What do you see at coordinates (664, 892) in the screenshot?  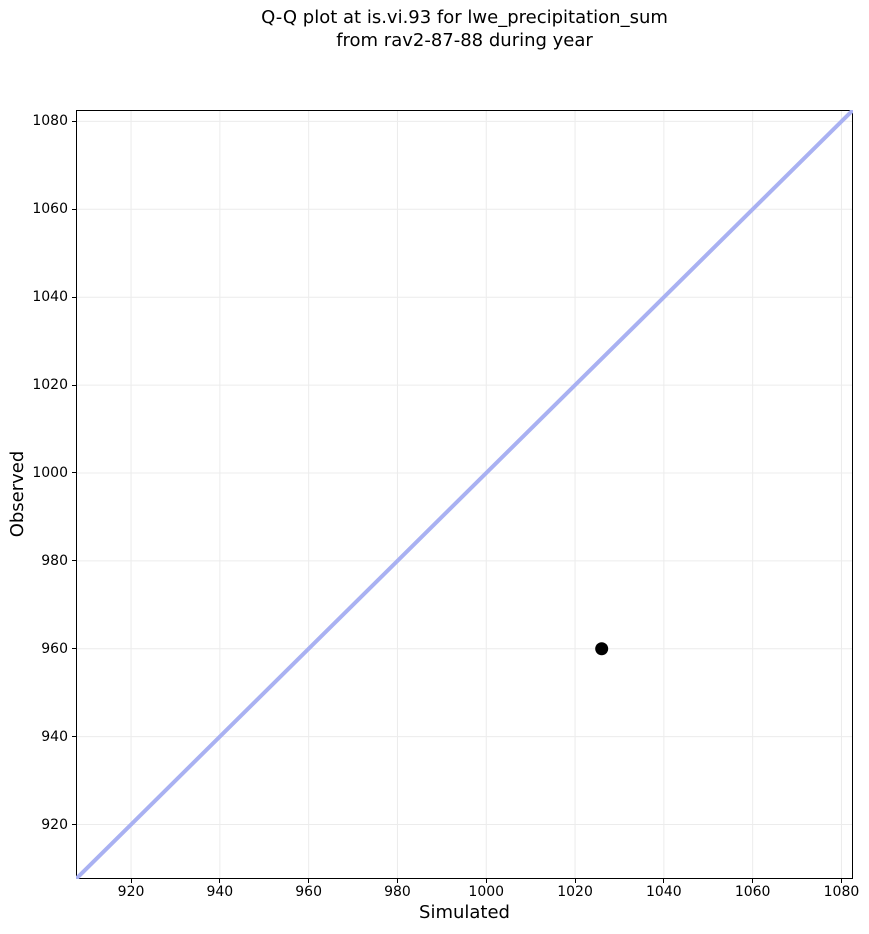 I see `x-tick-label: 1040` at bounding box center [664, 892].